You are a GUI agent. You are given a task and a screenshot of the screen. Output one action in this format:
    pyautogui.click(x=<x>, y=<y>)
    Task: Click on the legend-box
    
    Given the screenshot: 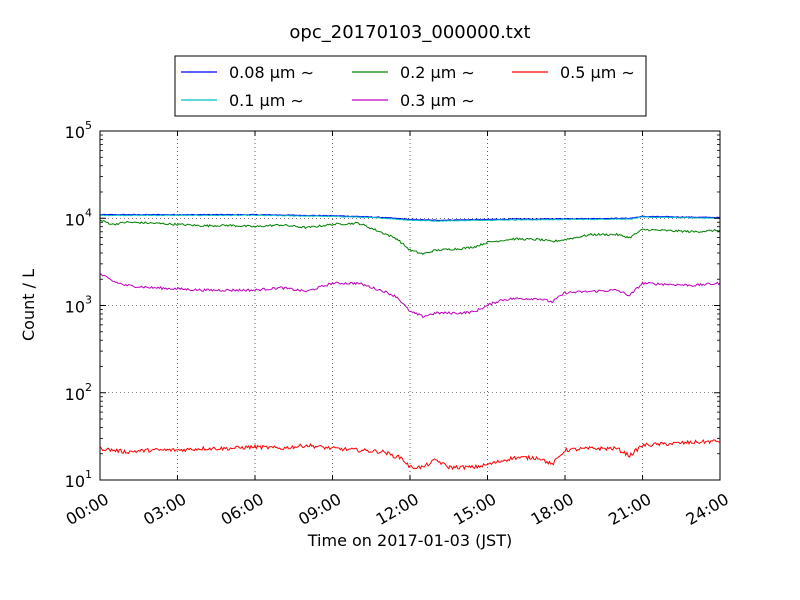 What is the action you would take?
    pyautogui.click(x=410, y=86)
    